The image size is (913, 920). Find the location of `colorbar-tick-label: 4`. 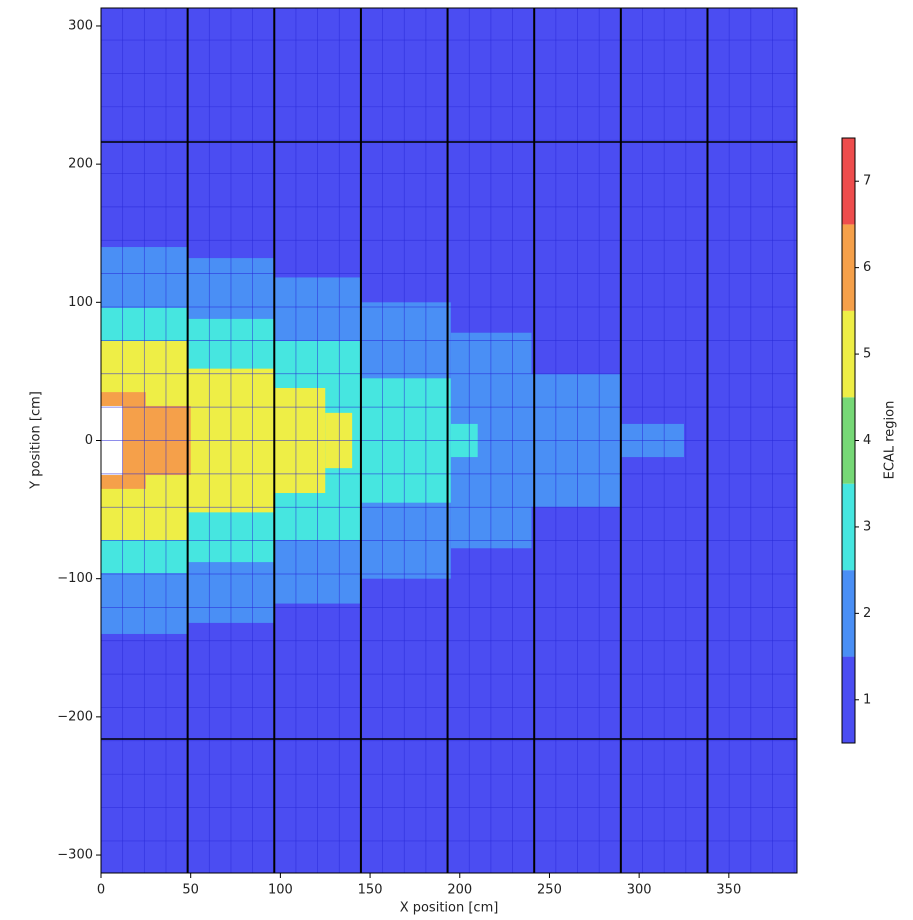

colorbar-tick-label: 4 is located at coordinates (867, 440).